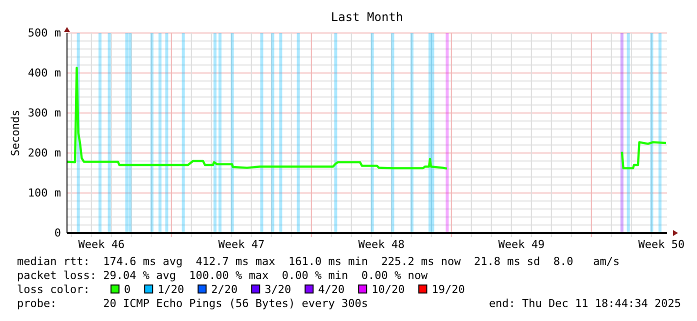 This screenshot has height=321, width=697. Describe the element at coordinates (331, 289) in the screenshot. I see `legend-label: 4/20` at that location.